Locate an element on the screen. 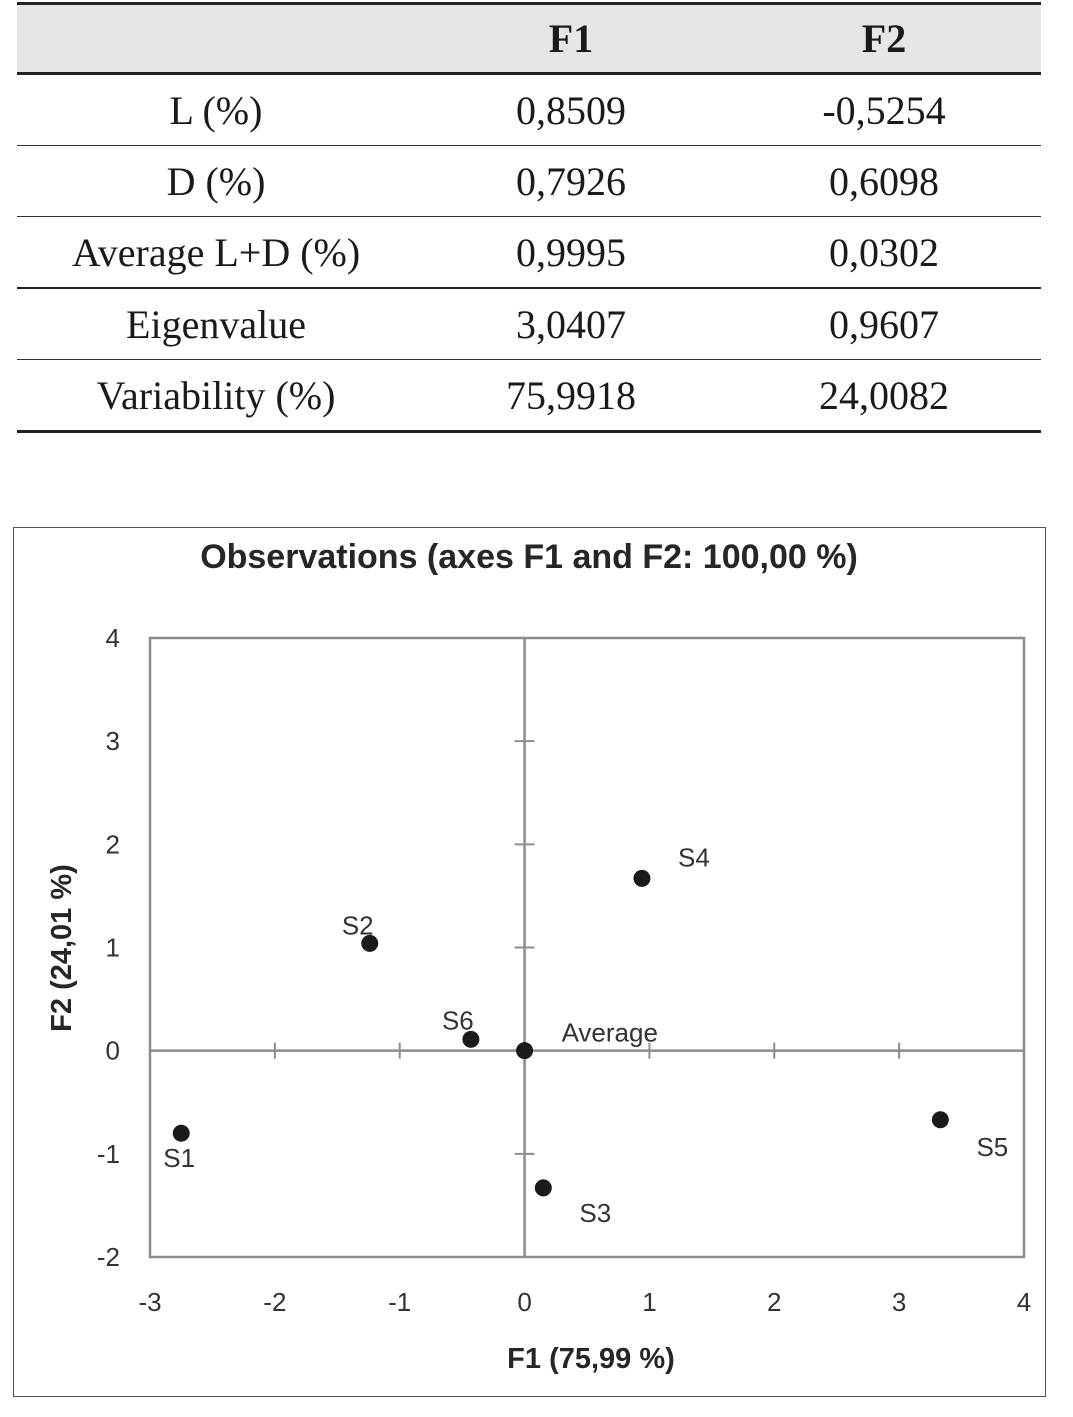  row-label: Variability (%) is located at coordinates (216, 396).